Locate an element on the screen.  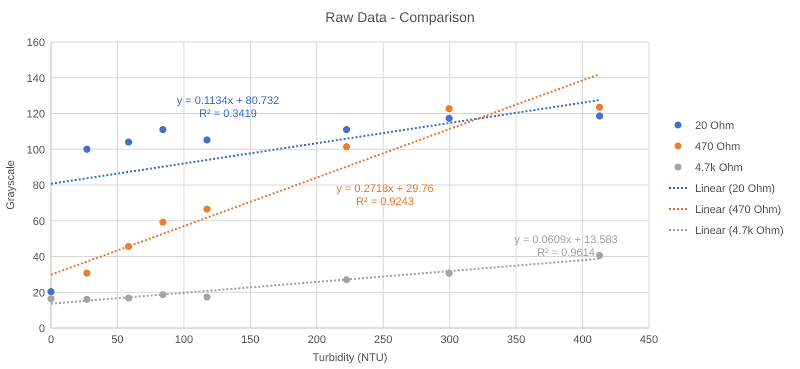
y-tick-label: 0 is located at coordinates (41, 329).